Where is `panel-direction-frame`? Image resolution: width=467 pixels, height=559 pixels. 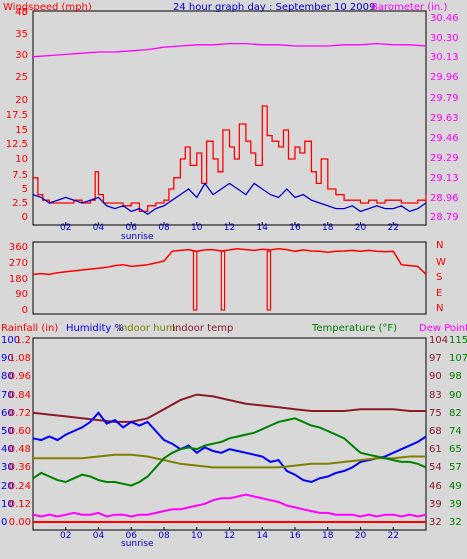
panel-direction-frame is located at coordinates (229, 278).